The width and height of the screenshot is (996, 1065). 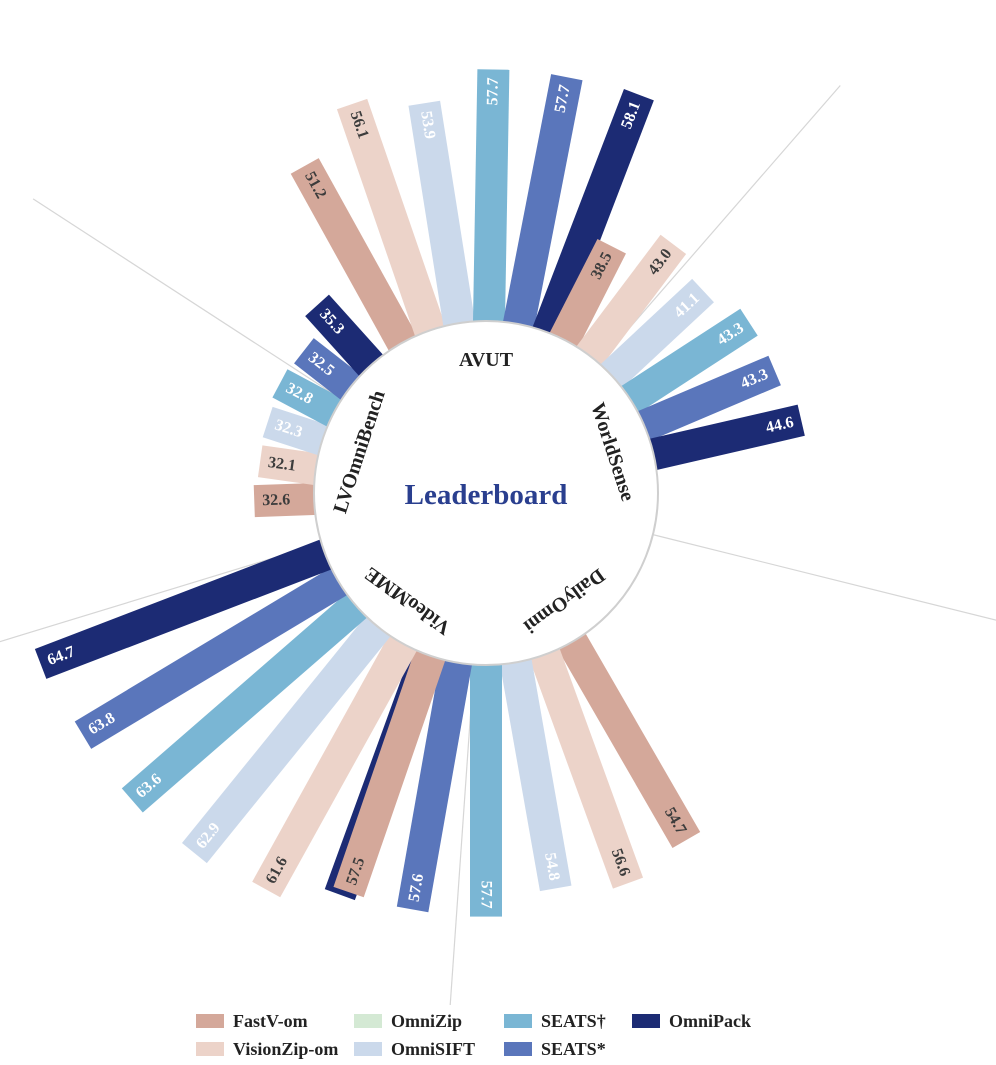 I want to click on bar-dailyomni-4: 57.6, so click(x=436, y=776).